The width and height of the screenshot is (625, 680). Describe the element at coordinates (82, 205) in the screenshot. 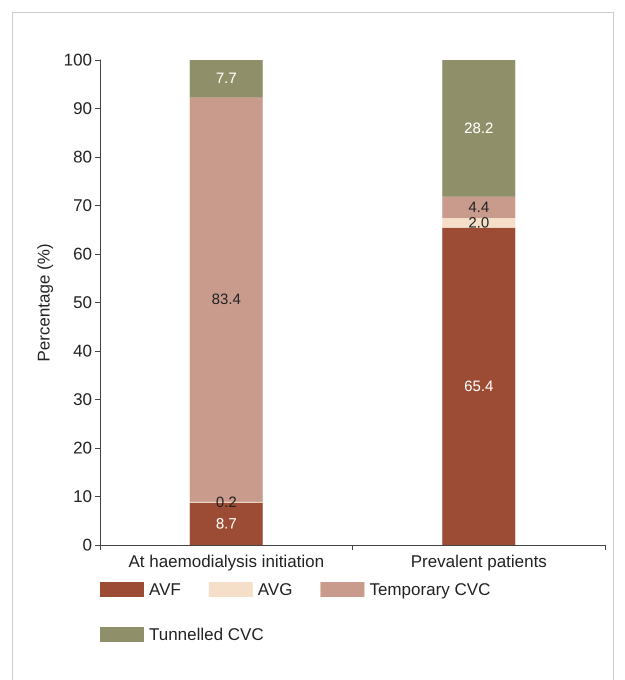

I see `y-tick-label: 70` at that location.